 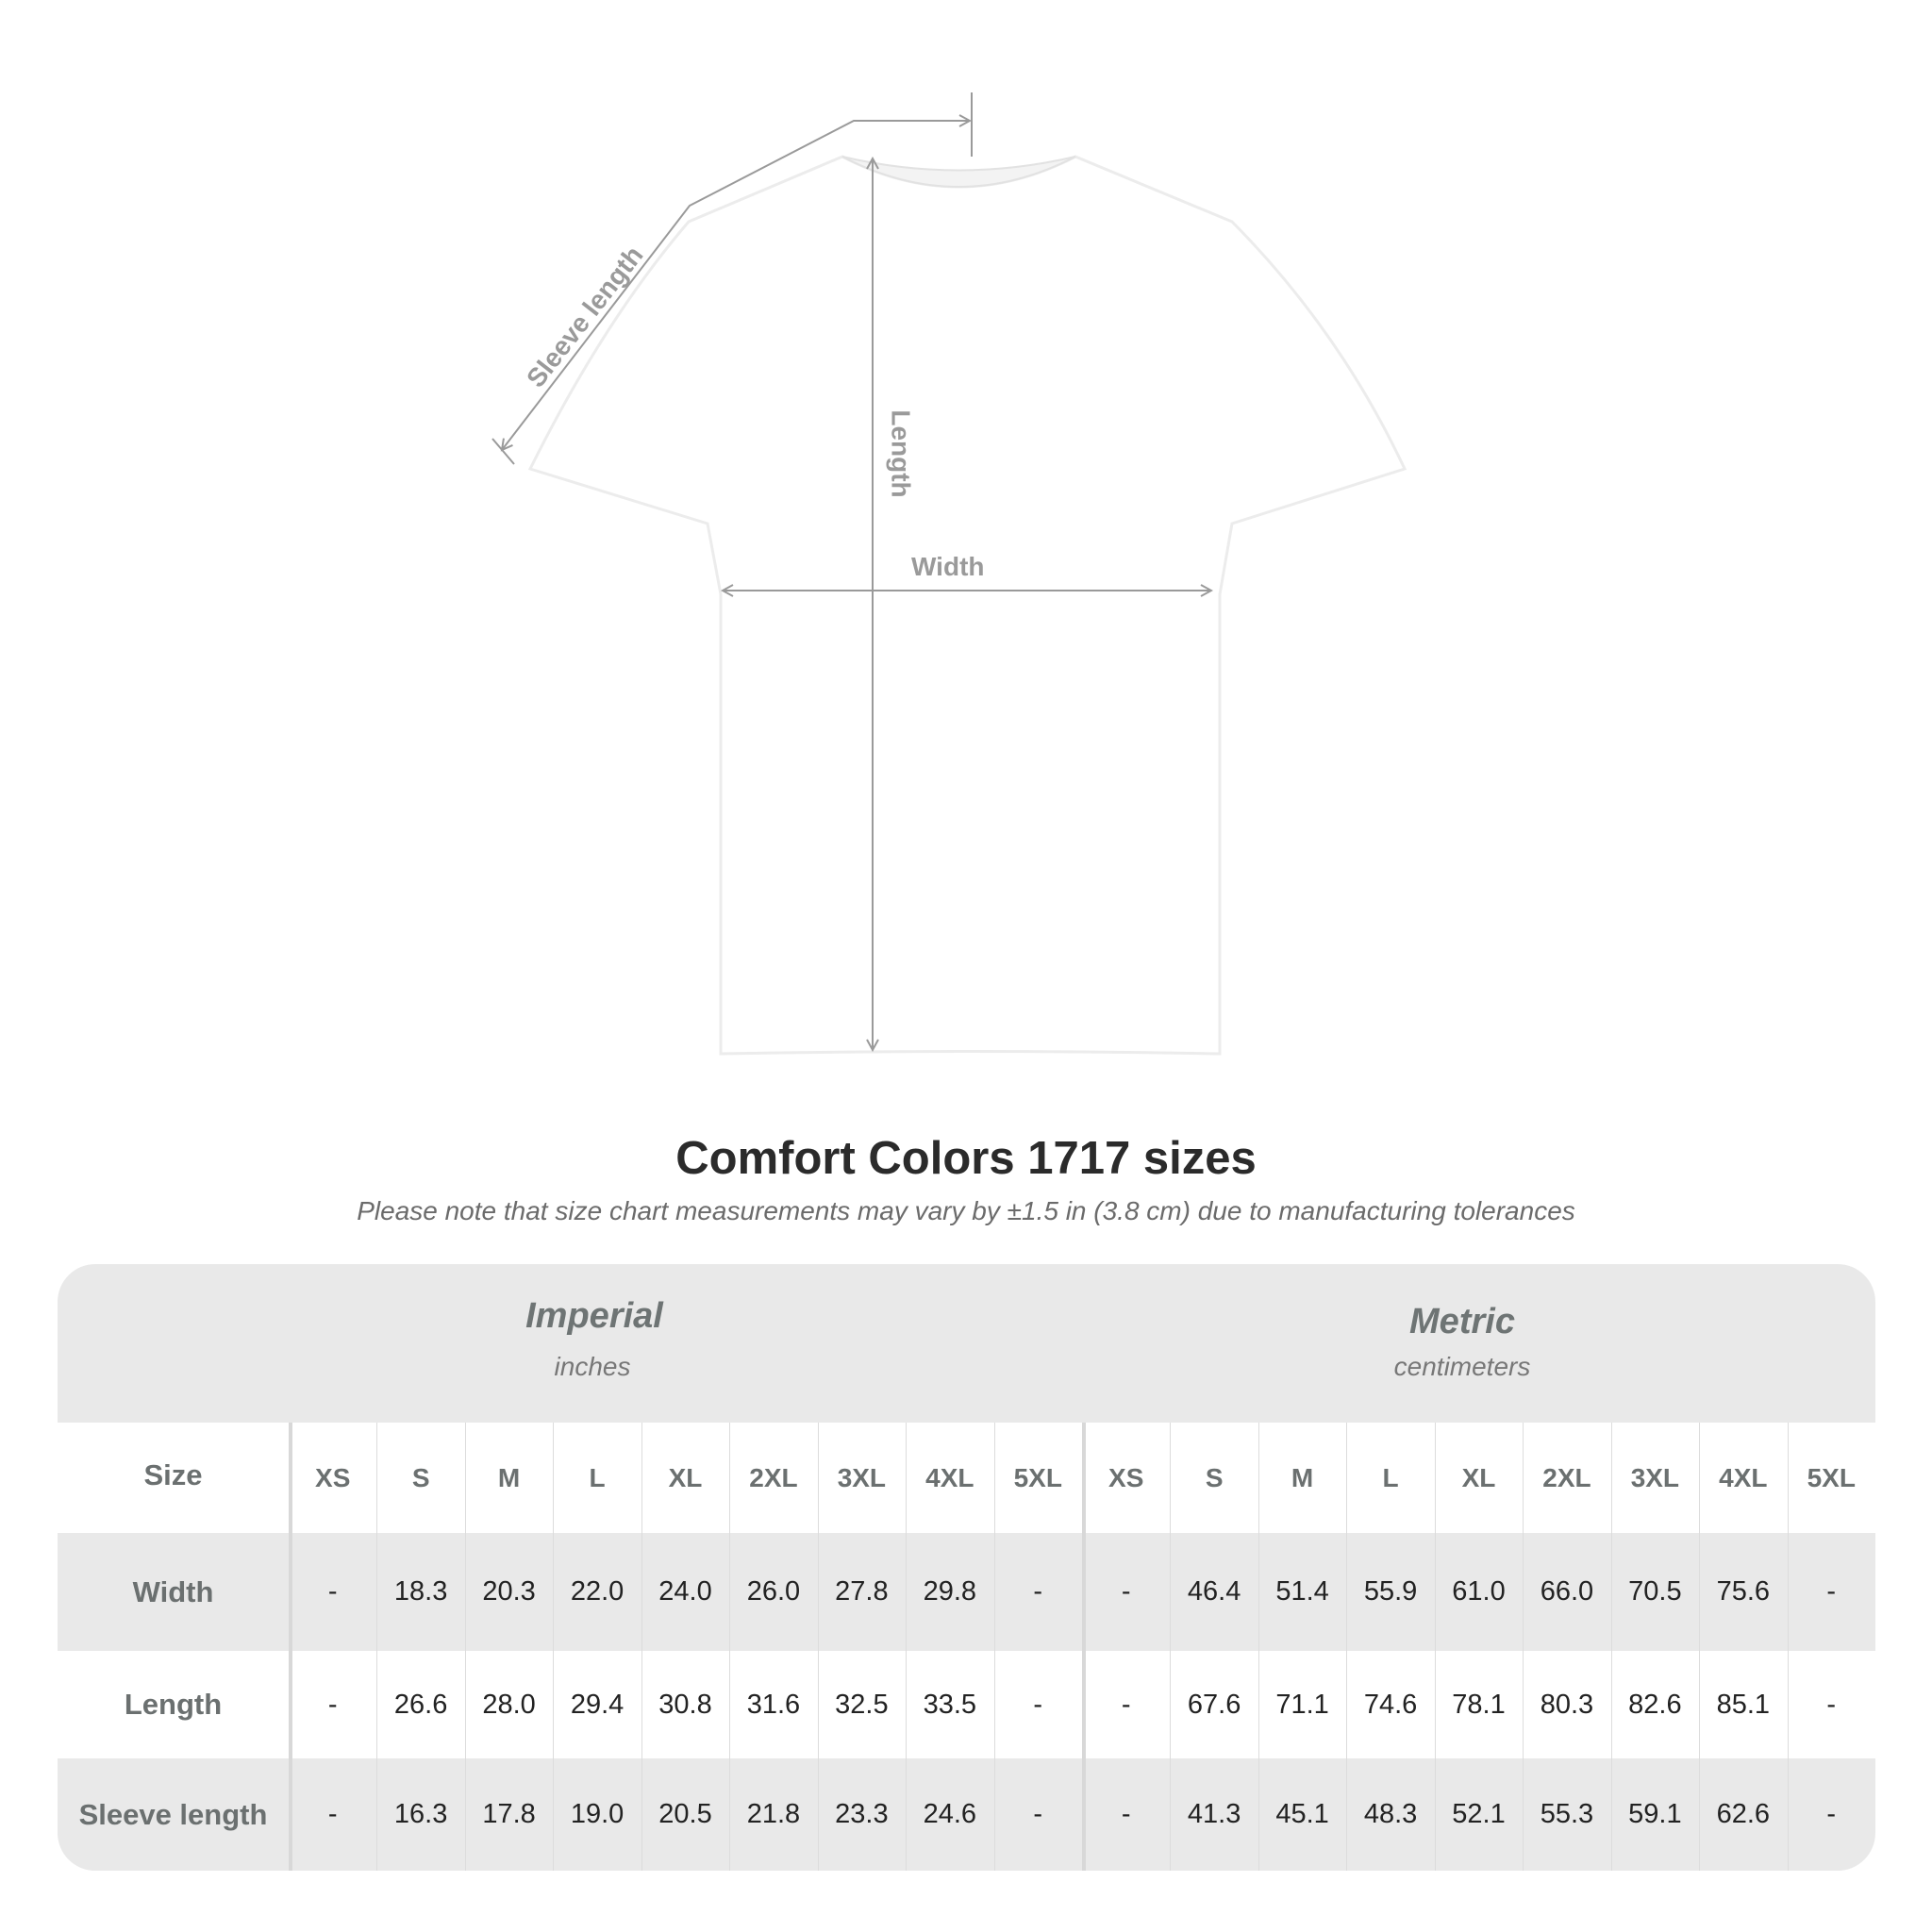 I want to click on row-label-width: Width, so click(x=173, y=1591).